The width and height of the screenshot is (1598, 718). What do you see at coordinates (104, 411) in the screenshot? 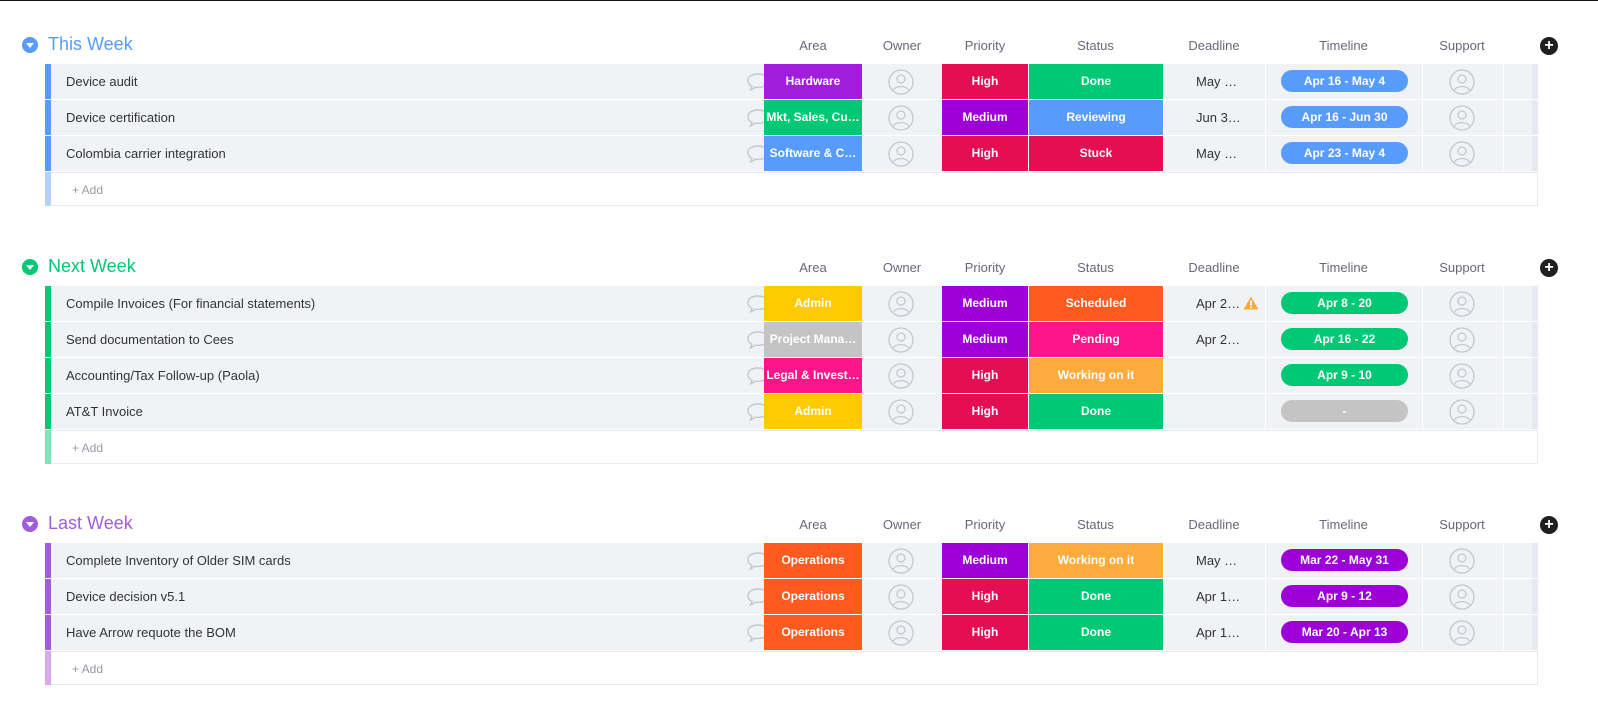
I see `item-name: AT&T Invoice` at bounding box center [104, 411].